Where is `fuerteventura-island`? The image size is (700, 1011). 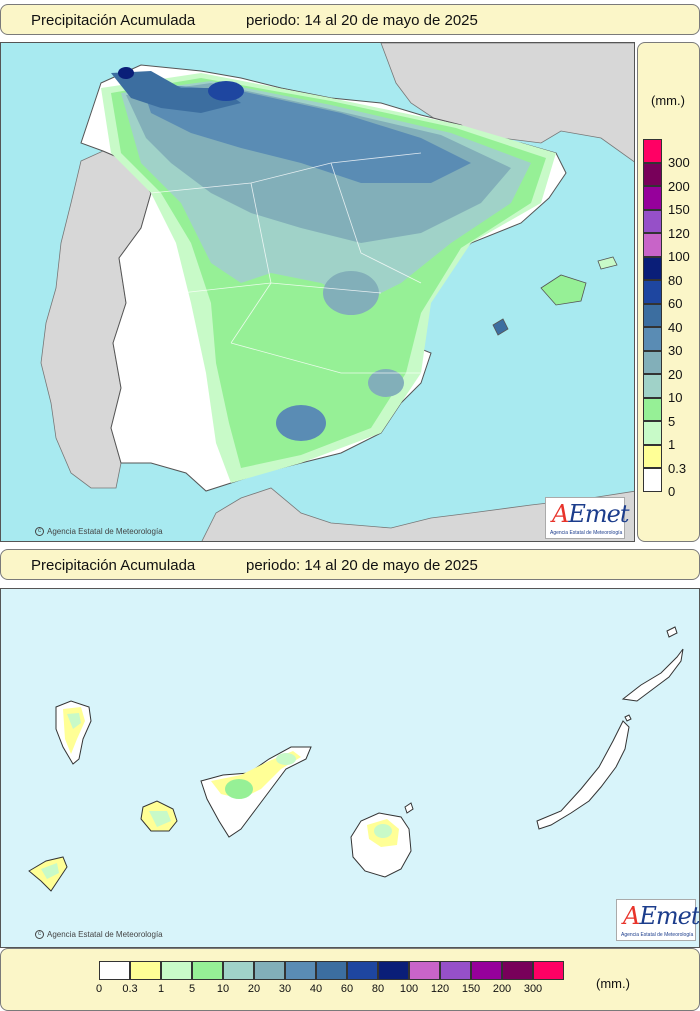
fuerteventura-island is located at coordinates (583, 775).